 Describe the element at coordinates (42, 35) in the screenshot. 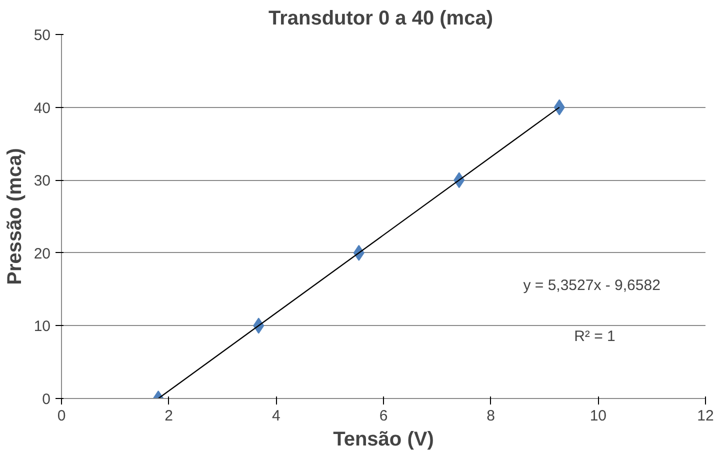

I see `y-tick-label: 50` at that location.